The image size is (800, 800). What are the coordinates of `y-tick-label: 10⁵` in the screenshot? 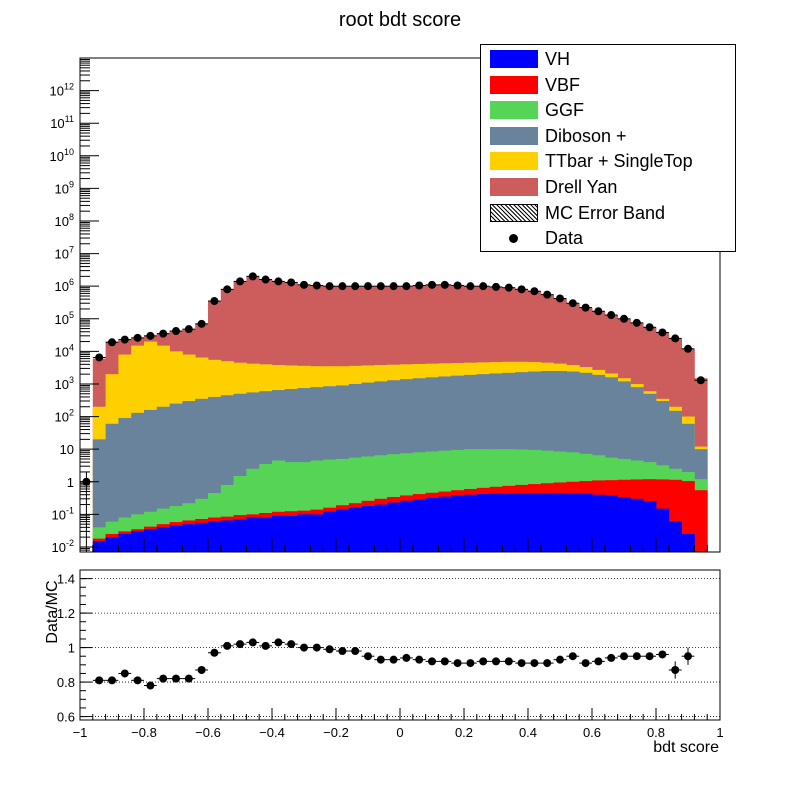 It's located at (64, 318).